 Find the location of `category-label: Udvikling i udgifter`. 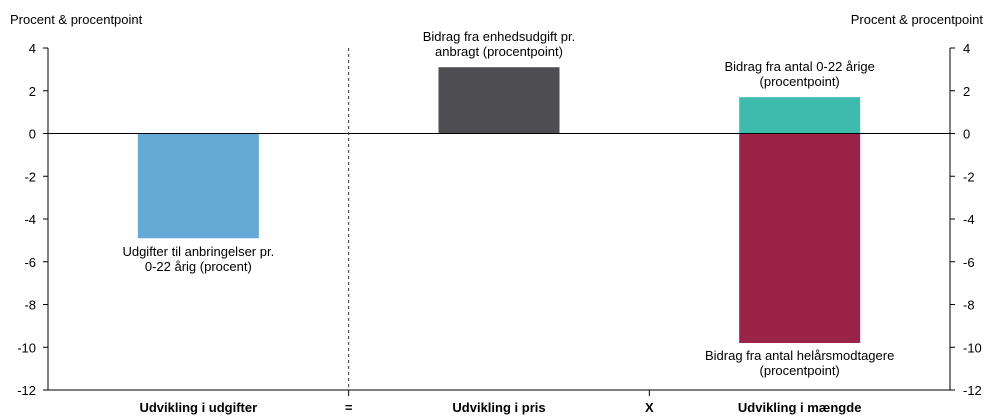

category-label: Udvikling i udgifter is located at coordinates (198, 407).